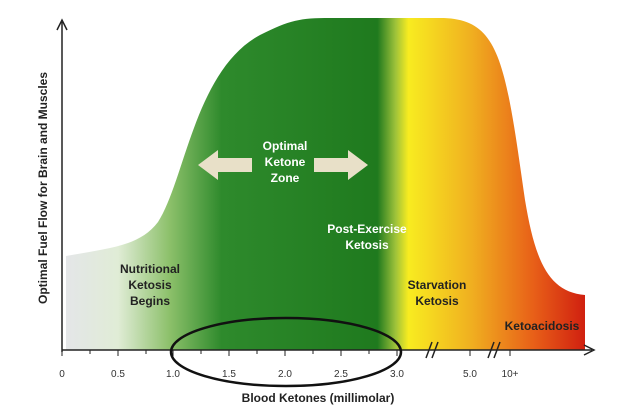 Image resolution: width=619 pixels, height=413 pixels. Describe the element at coordinates (285, 178) in the screenshot. I see `zone-label: Zone` at that location.